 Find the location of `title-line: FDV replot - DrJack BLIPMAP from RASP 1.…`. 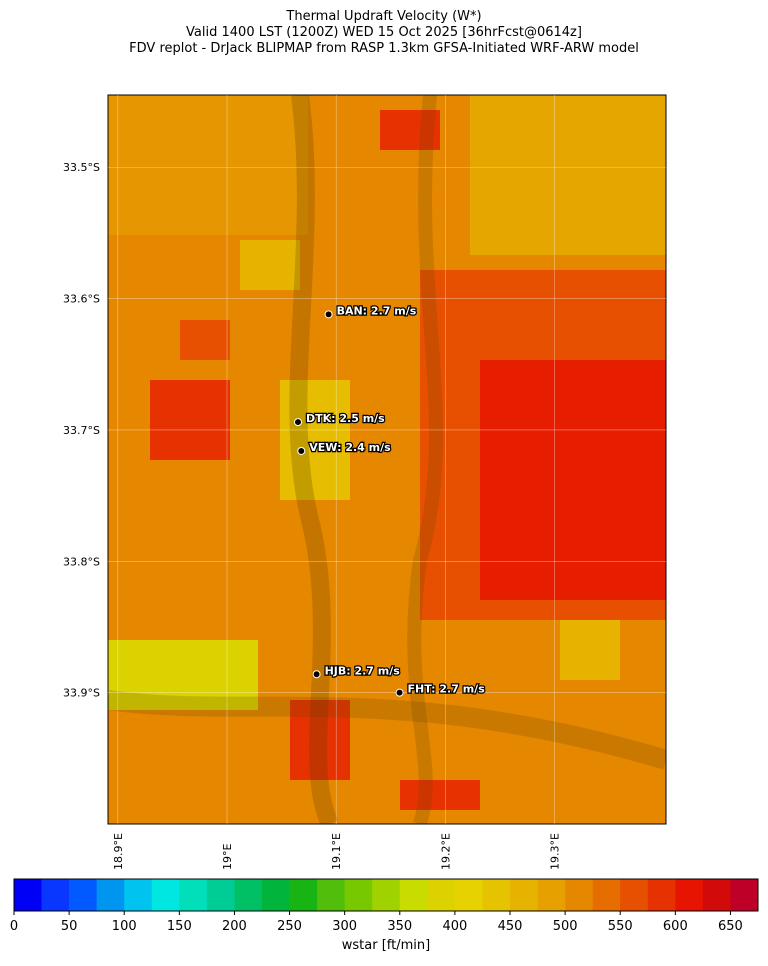

title-line: FDV replot - DrJack BLIPMAP from RASP 1.… is located at coordinates (384, 48).